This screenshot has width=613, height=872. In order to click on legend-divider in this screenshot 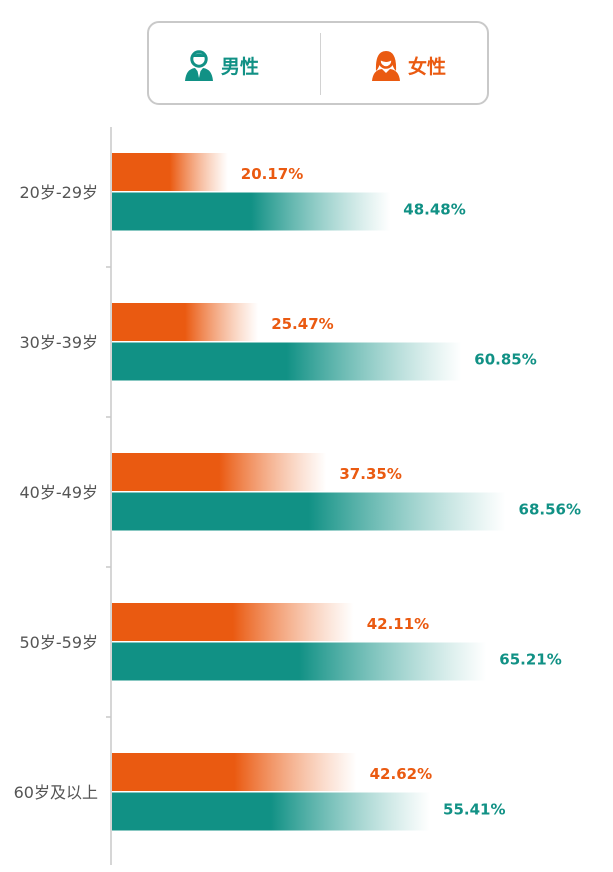, I will do `click(320, 64)`.